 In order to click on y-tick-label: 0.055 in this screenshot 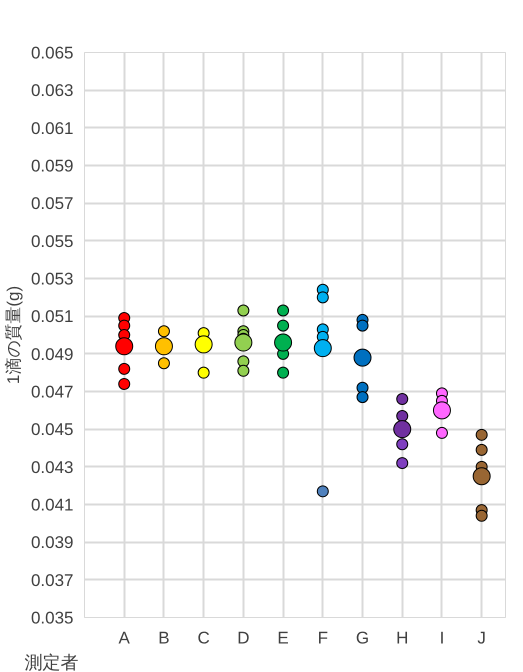, I will do `click(52, 241)`.